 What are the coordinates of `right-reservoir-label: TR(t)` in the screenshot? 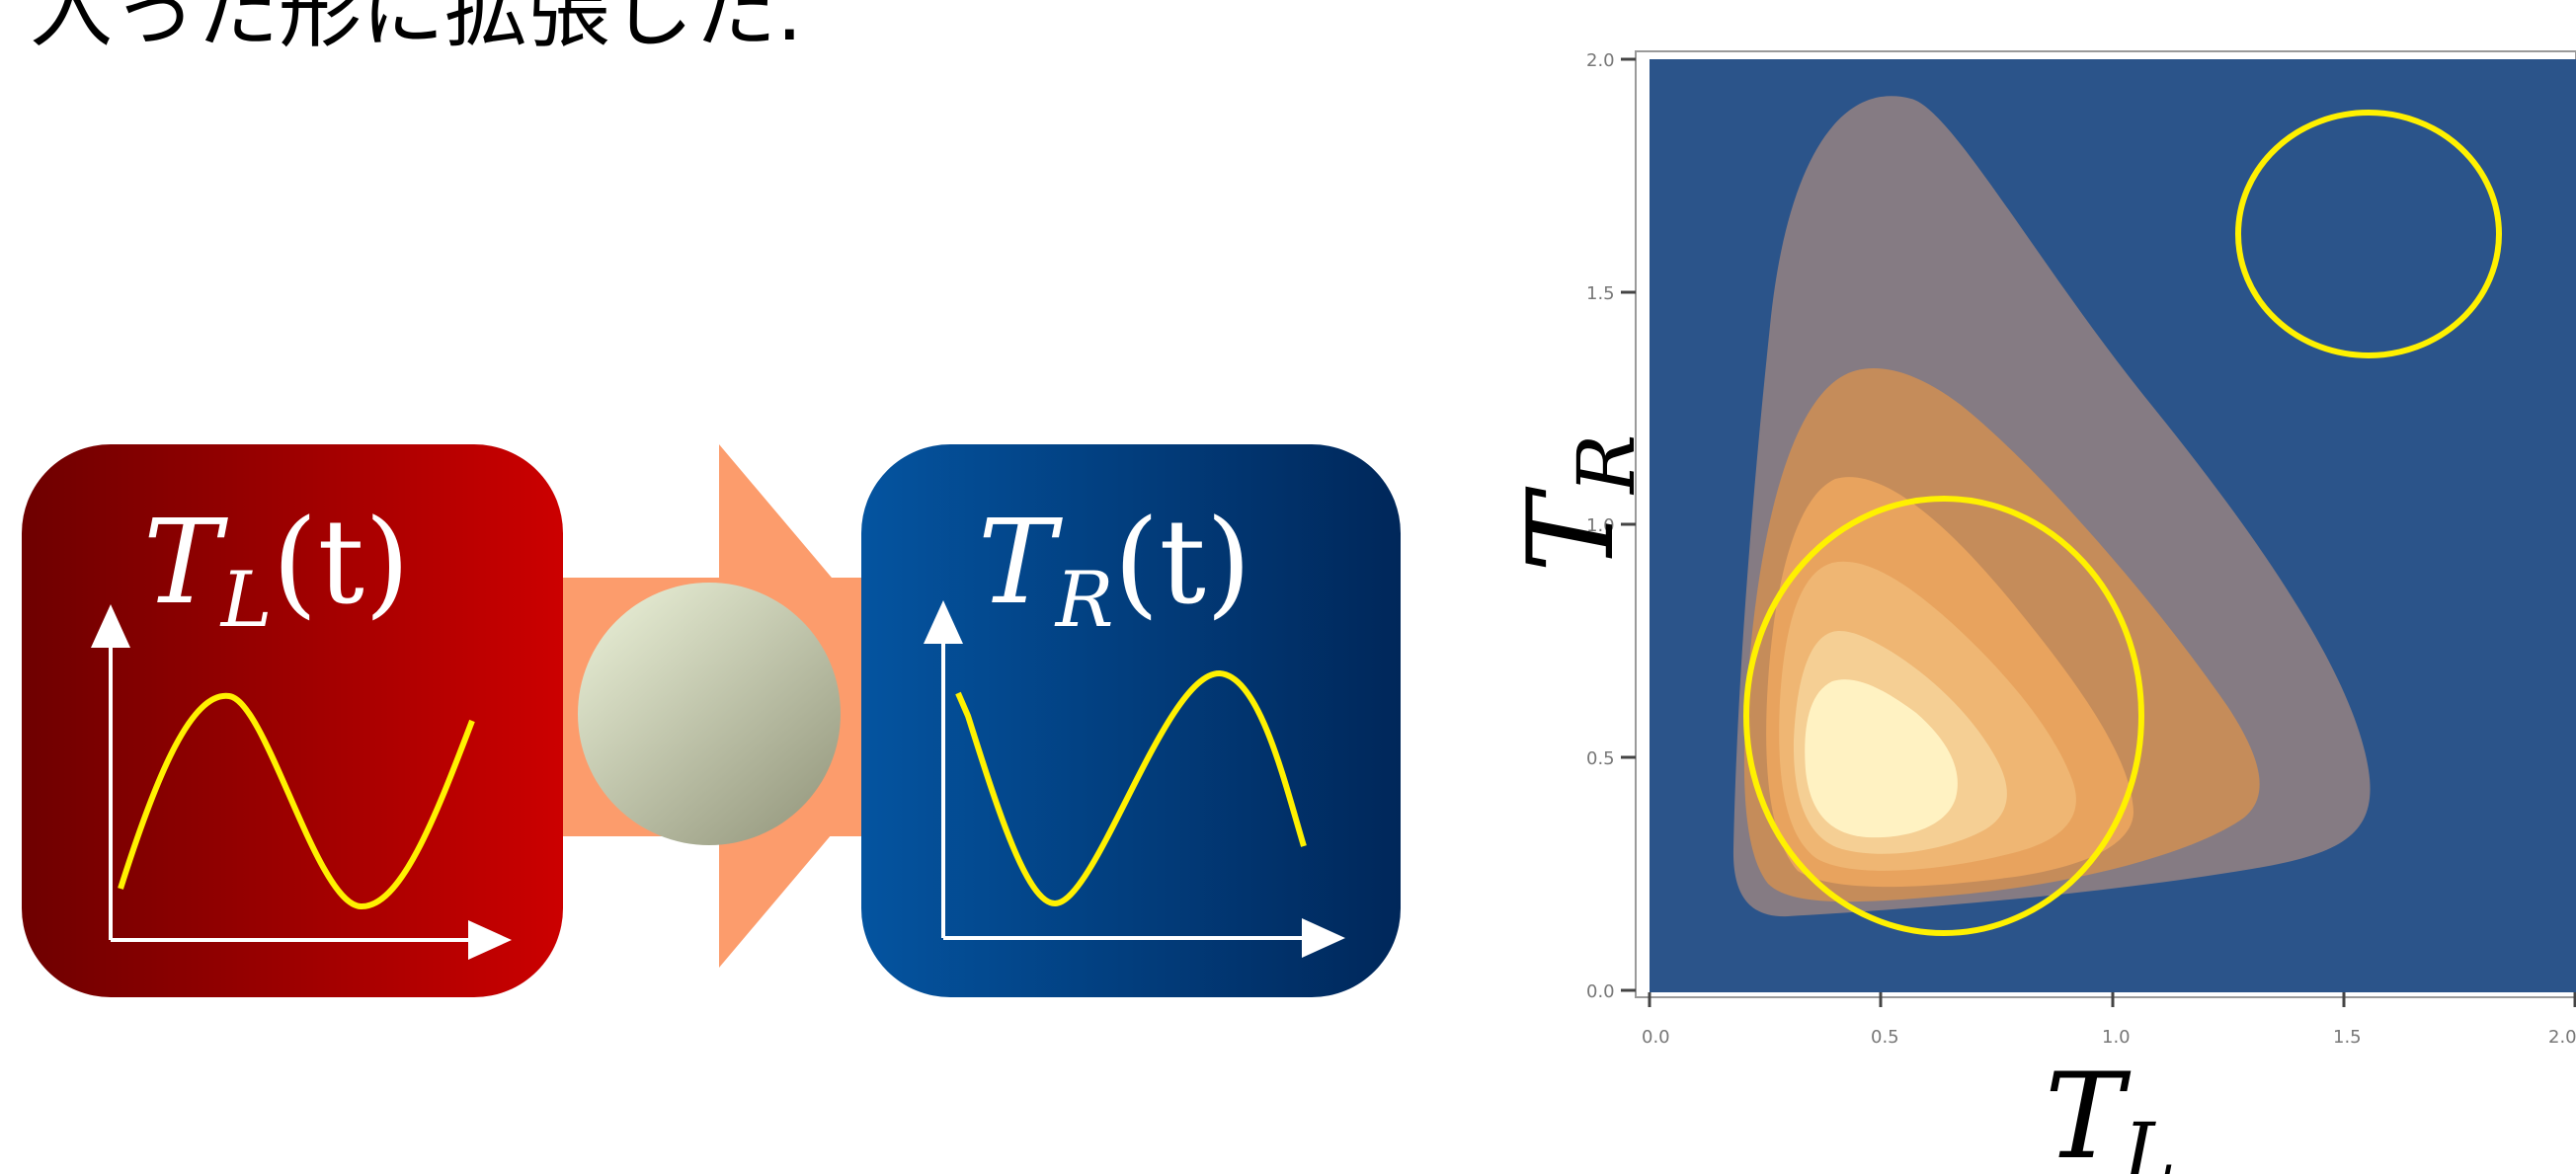 It's located at (1114, 570).